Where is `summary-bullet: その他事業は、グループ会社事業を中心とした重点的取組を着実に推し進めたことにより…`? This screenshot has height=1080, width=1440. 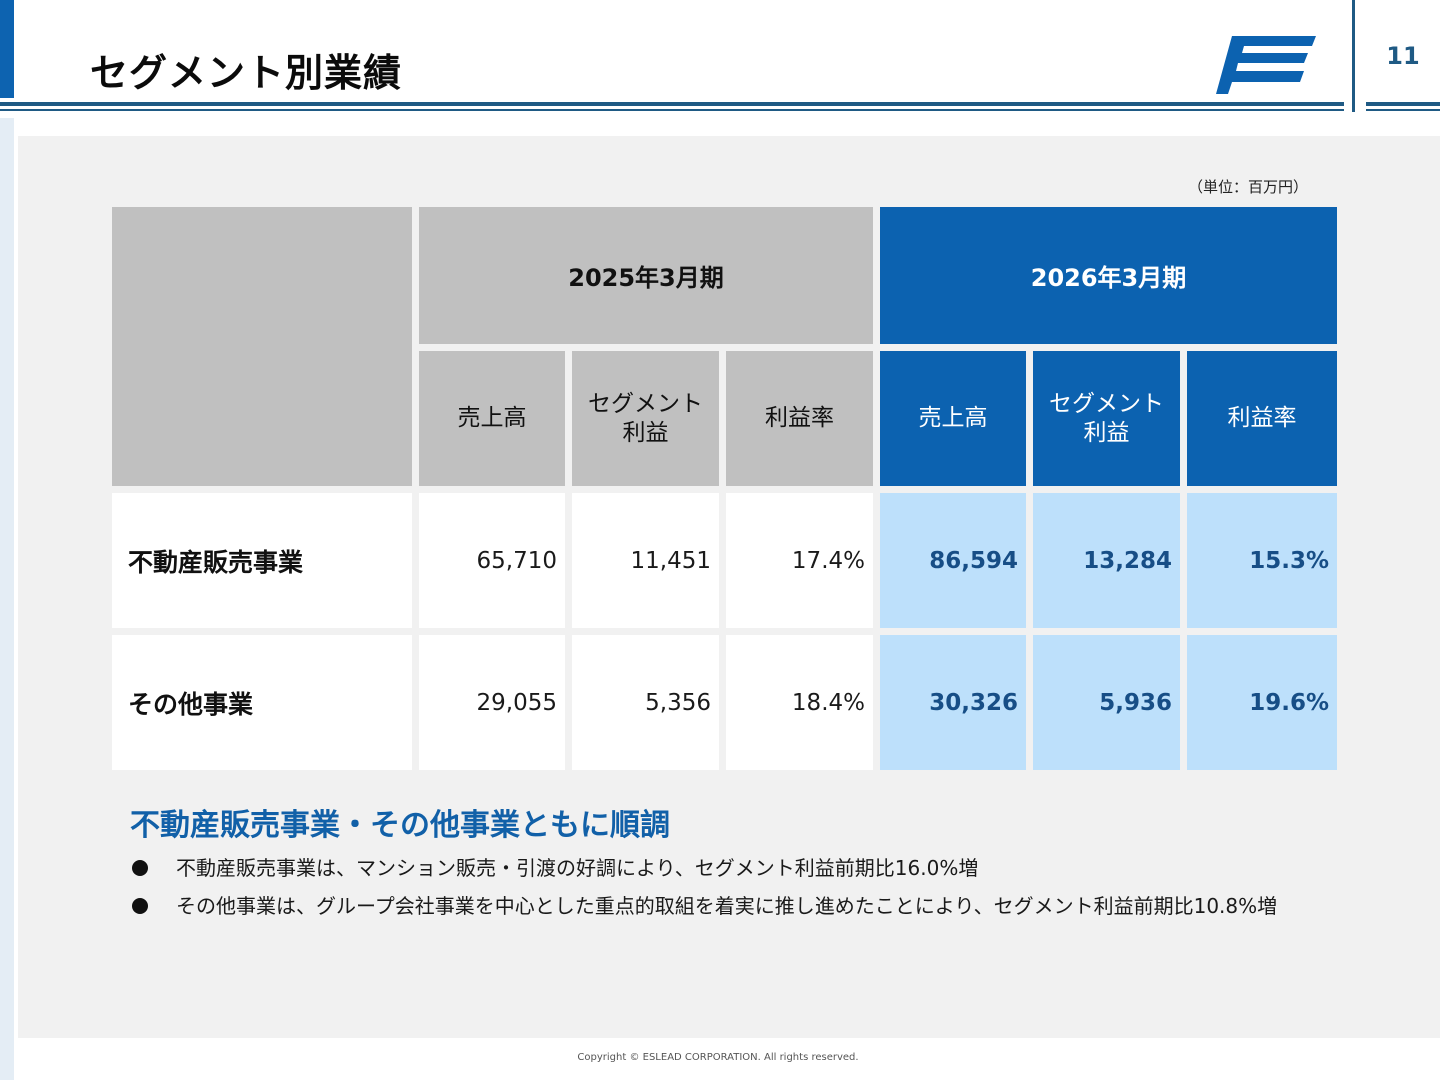 summary-bullet: その他事業は、グループ会社事業を中心とした重点的取組を着実に推し進めたことにより… is located at coordinates (727, 906).